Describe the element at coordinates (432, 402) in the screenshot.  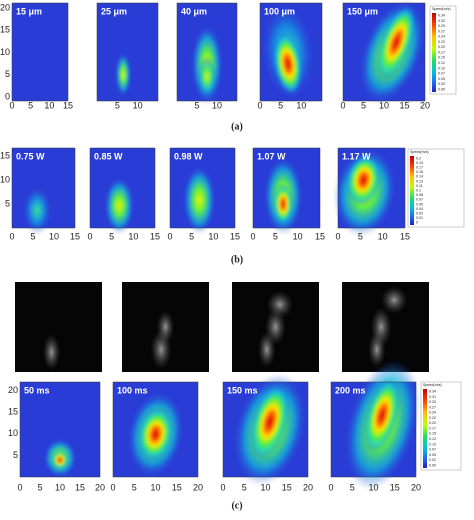
I see `colorbar-tick: 0.29` at that location.